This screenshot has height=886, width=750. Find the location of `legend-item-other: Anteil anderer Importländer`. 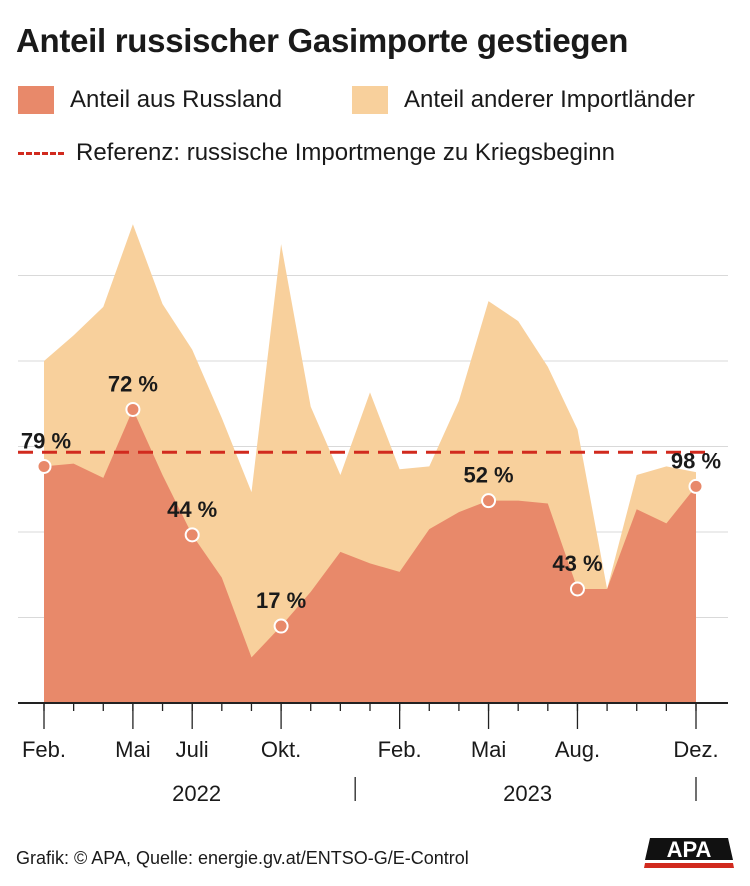

legend-item-other: Anteil anderer Importländer is located at coordinates (523, 100).